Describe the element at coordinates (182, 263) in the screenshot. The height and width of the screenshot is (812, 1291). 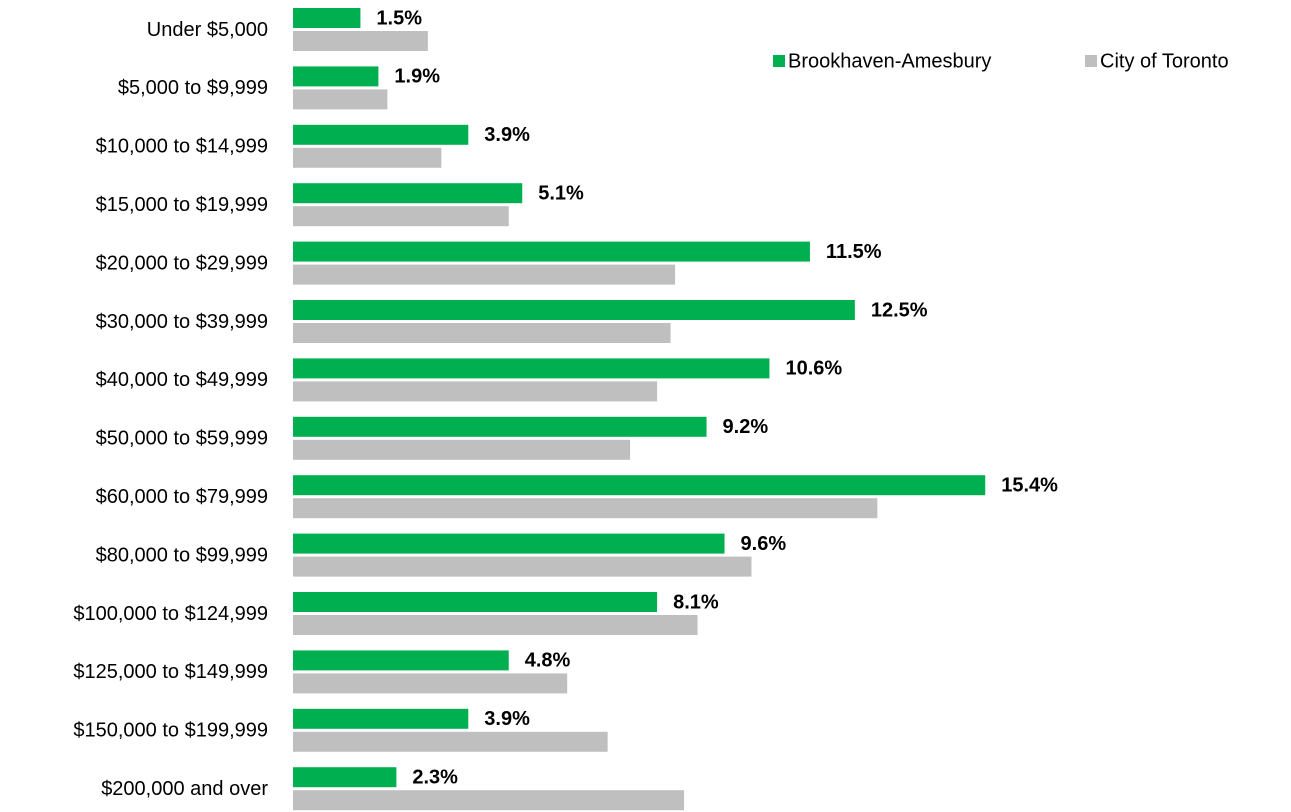
I see `y-tick-label: $20,000 to $29,999` at that location.